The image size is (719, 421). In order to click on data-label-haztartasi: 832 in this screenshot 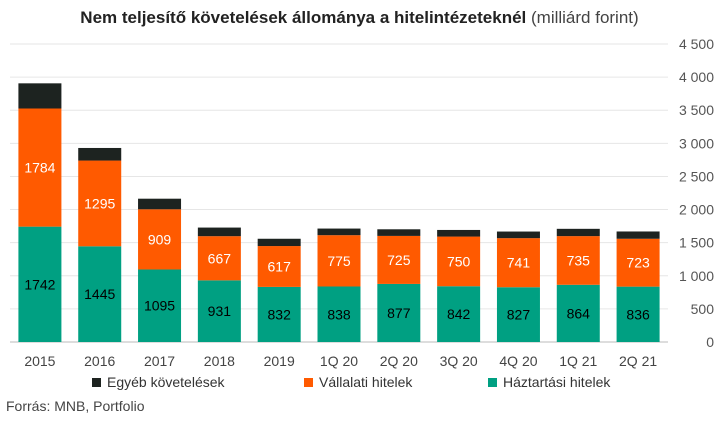, I will do `click(280, 314)`.